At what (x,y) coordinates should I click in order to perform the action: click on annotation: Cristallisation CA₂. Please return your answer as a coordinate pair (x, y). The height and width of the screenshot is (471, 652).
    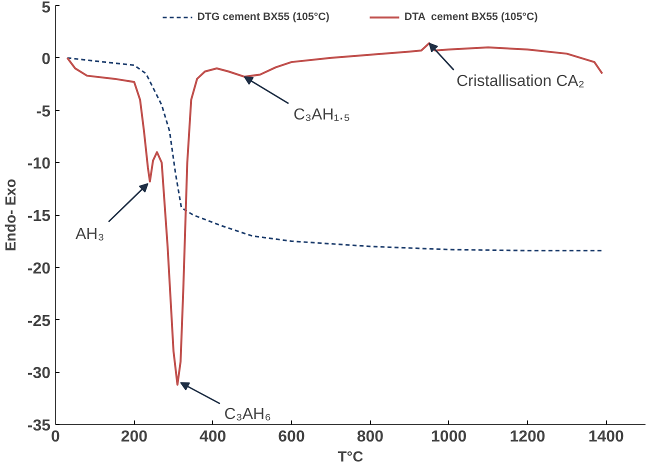
    Looking at the image, I should click on (520, 81).